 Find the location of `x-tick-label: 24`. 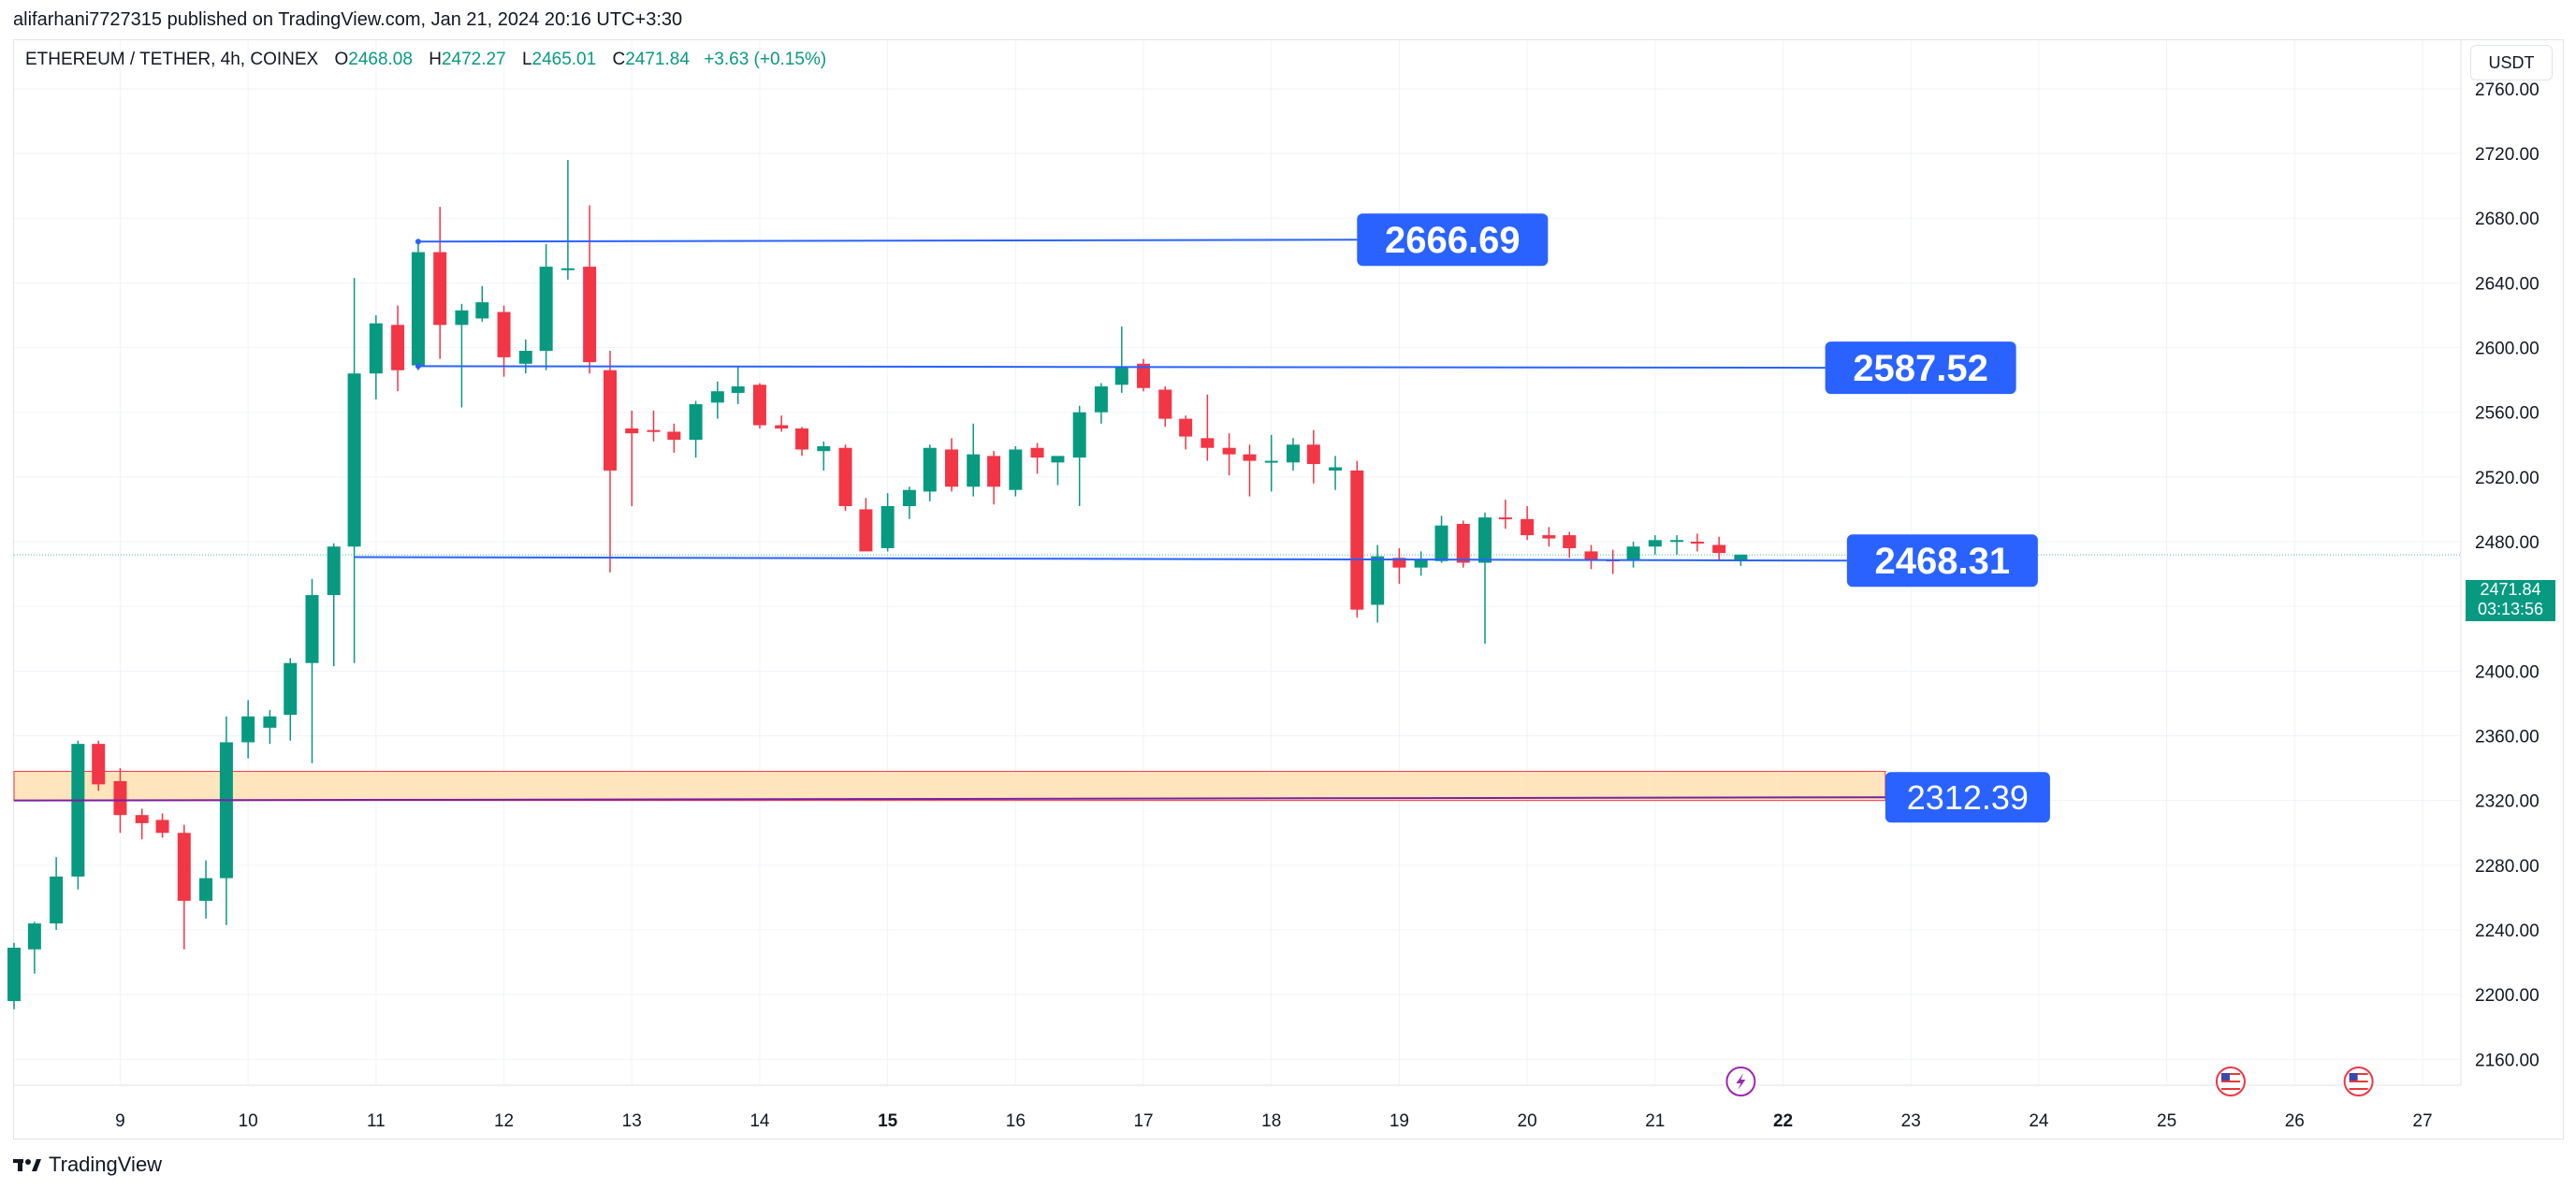

x-tick-label: 24 is located at coordinates (2039, 1121).